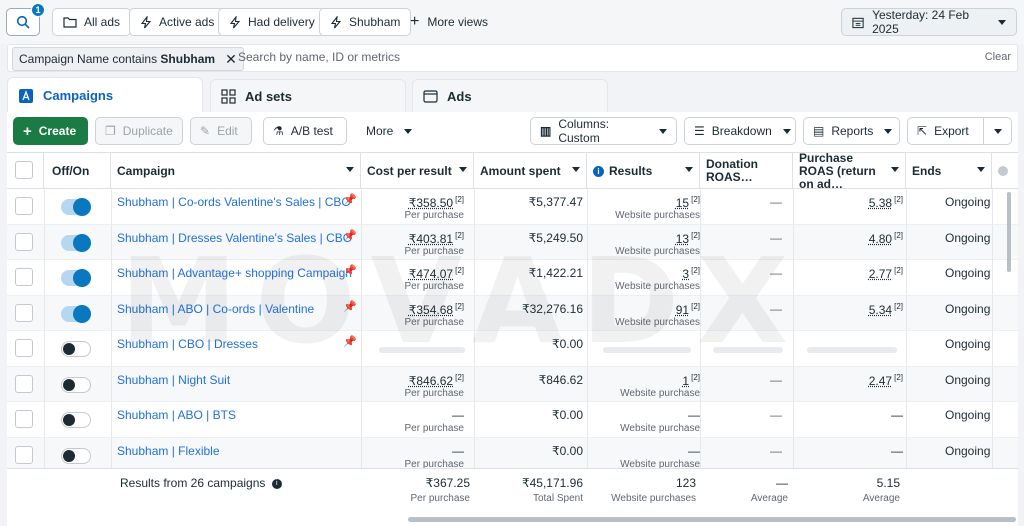 This screenshot has height=526, width=1024. What do you see at coordinates (520, 171) in the screenshot?
I see `column-header-label: Amount spent` at bounding box center [520, 171].